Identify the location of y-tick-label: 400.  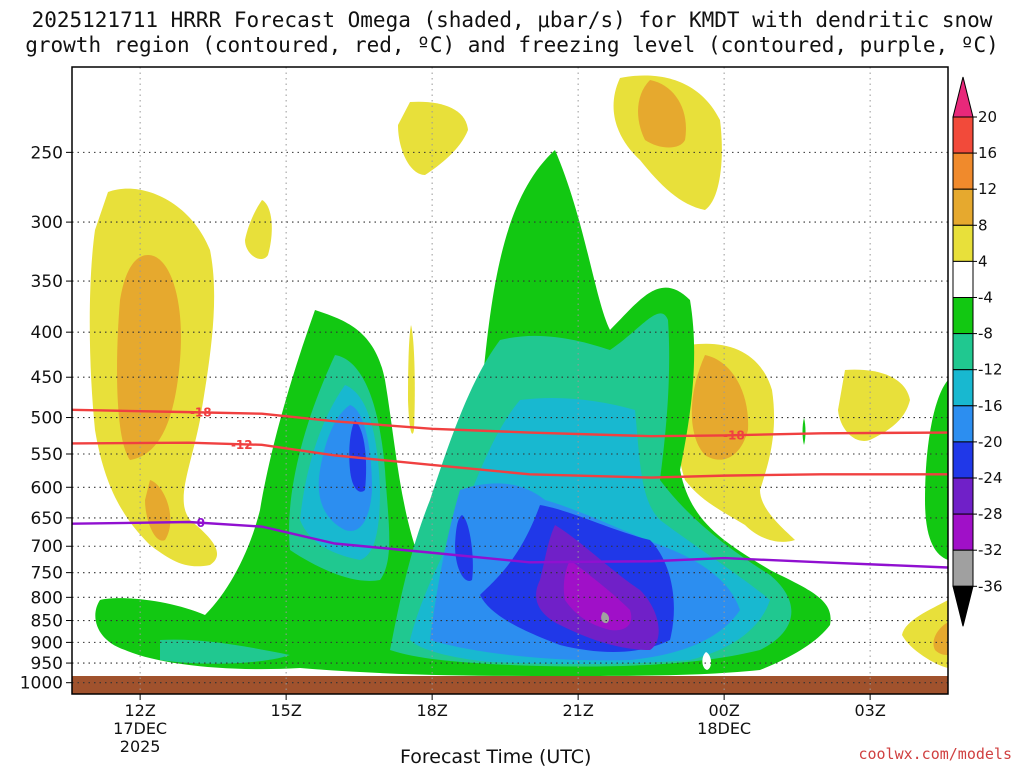
(47, 333).